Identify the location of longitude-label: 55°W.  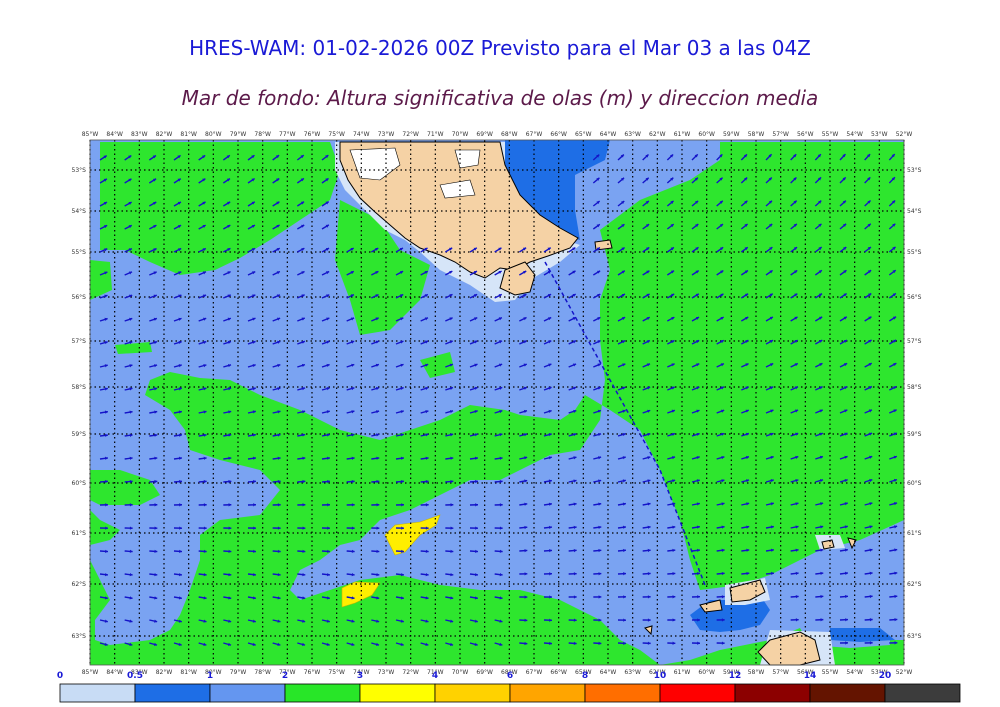
(830, 672).